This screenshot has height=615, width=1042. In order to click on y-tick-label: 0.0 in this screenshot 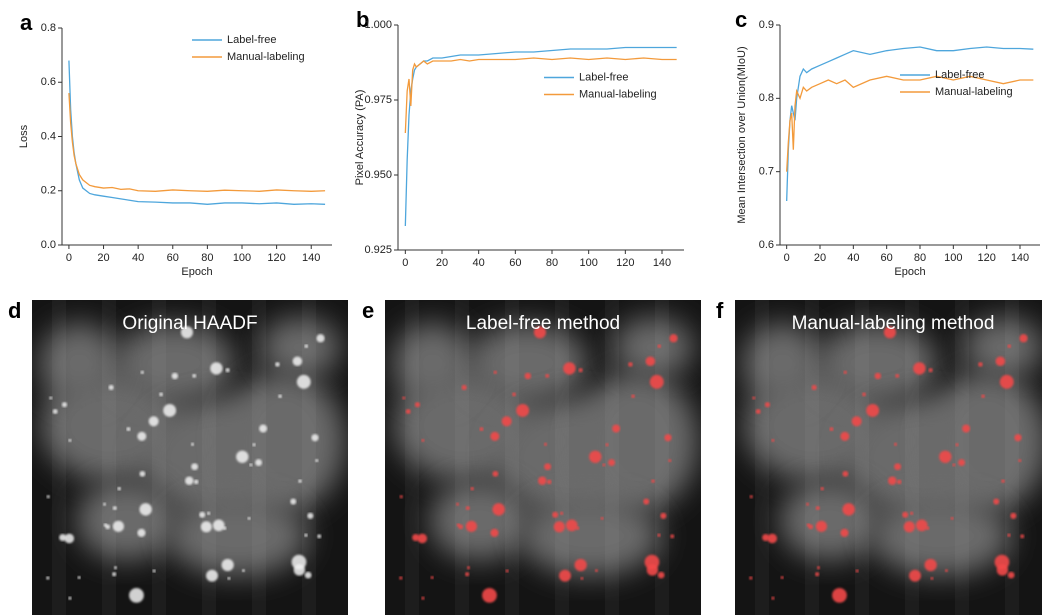, I will do `click(48, 245)`.